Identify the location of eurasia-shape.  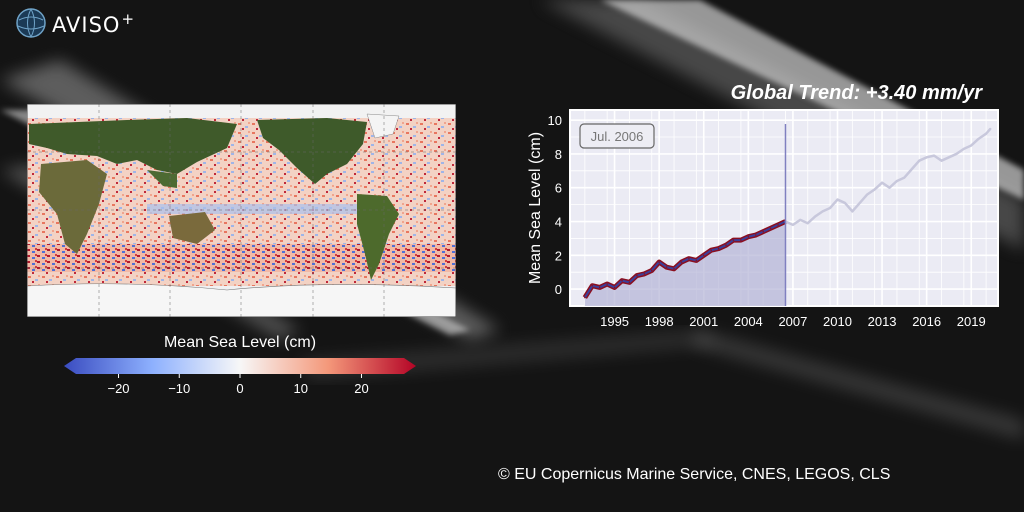
(133, 146).